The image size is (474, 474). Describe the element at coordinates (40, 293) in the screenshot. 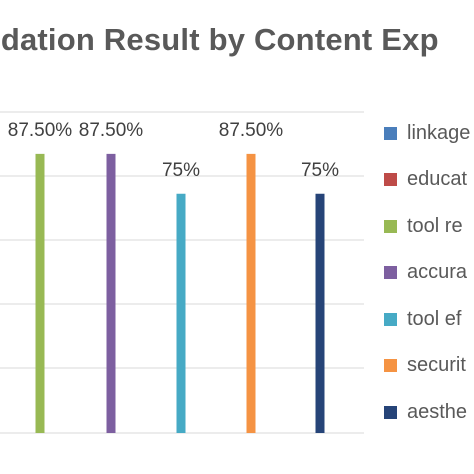

I see `bar-tool-re` at that location.